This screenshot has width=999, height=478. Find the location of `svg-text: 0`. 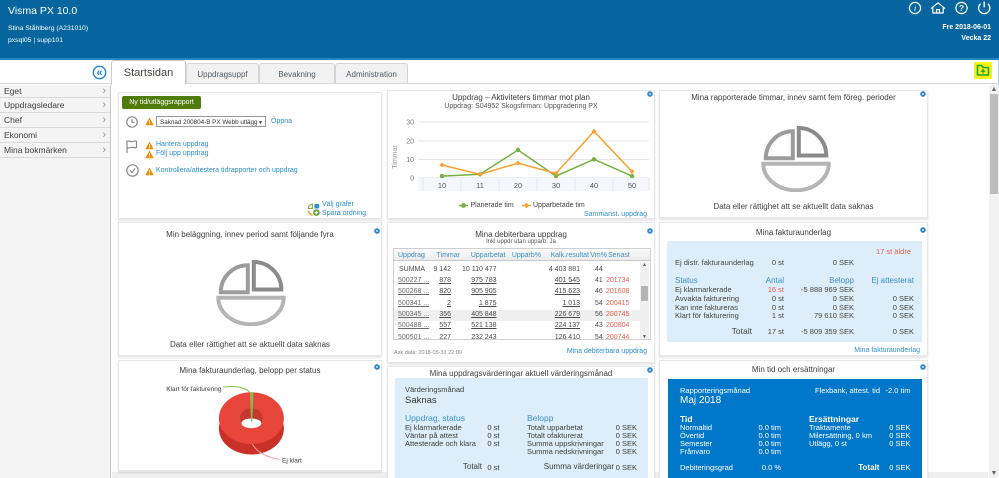

svg-text: 0 is located at coordinates (412, 179).